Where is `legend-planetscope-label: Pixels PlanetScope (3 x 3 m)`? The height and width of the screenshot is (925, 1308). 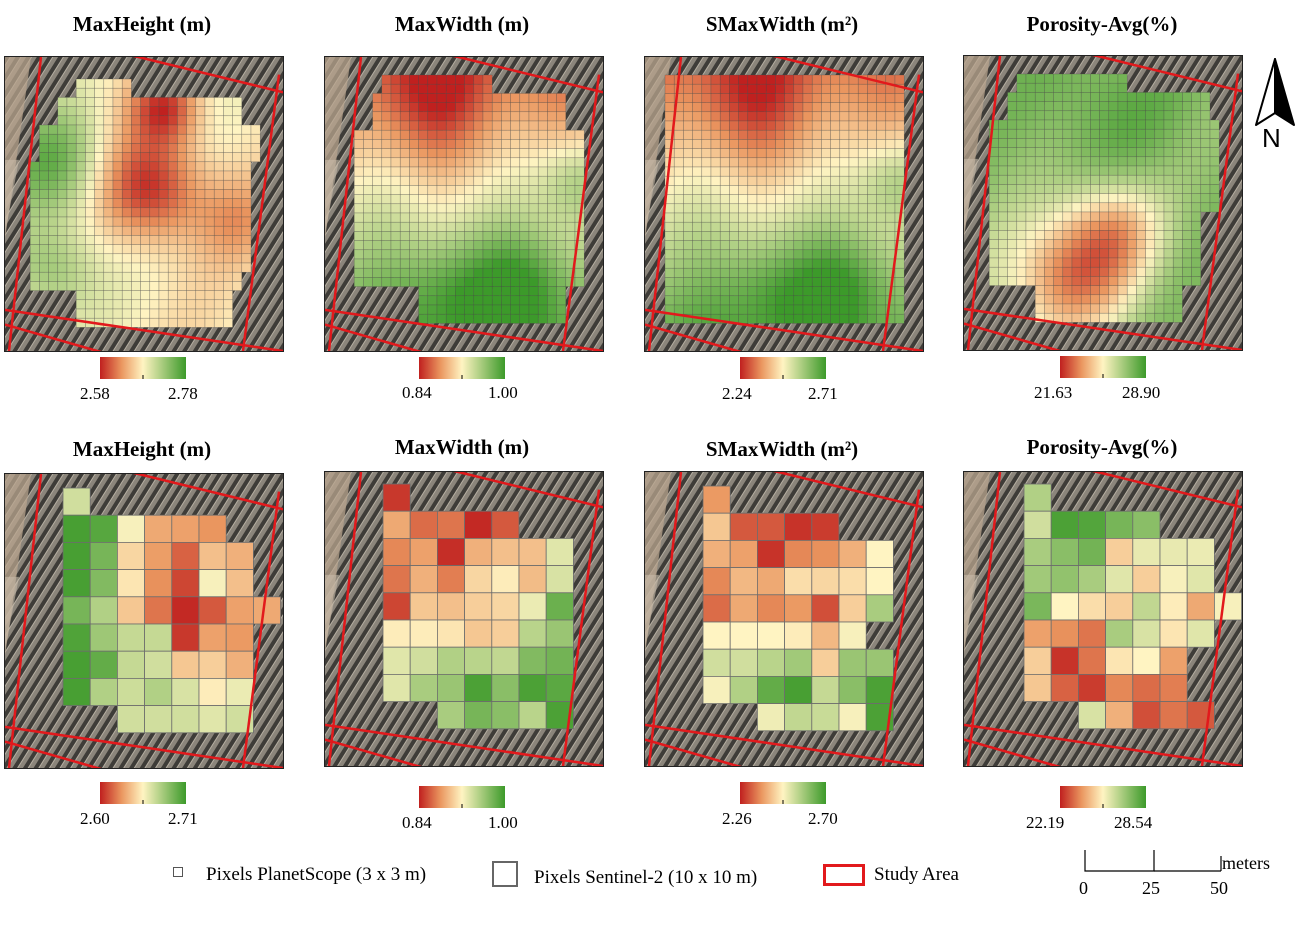 legend-planetscope-label: Pixels PlanetScope (3 x 3 m) is located at coordinates (316, 874).